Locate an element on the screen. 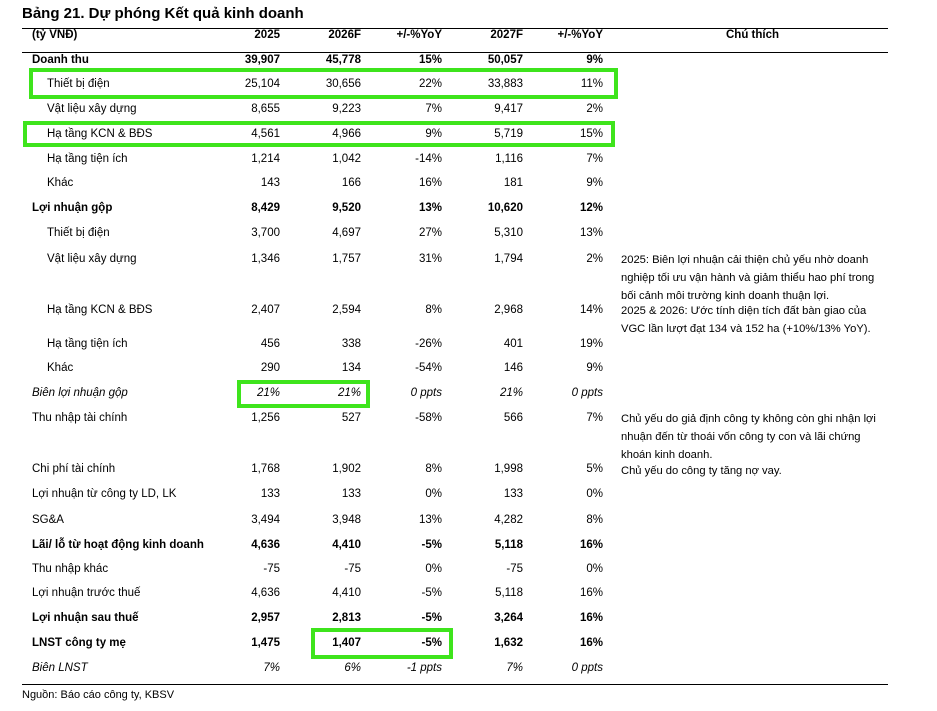  table-row: Vật liệu xây dựng 1,346 1,757 1,794 31% 2% is located at coordinates (468, 261).